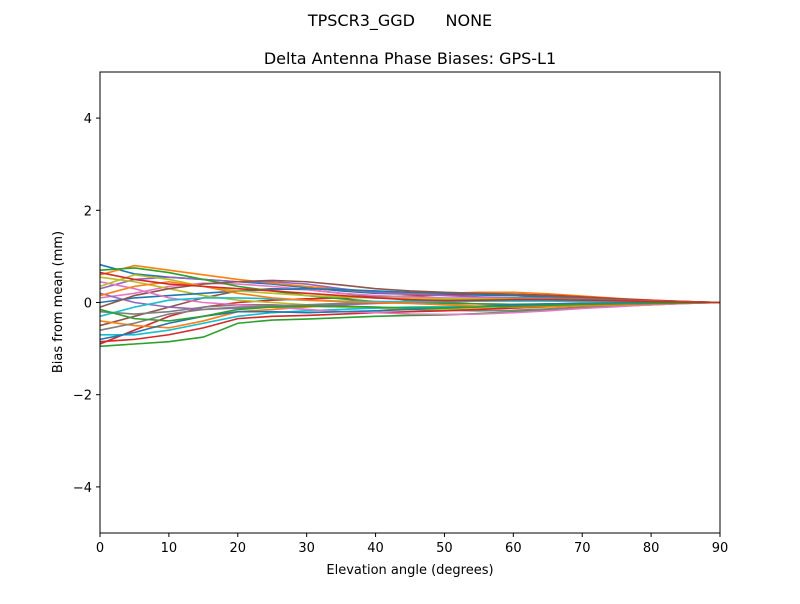  What do you see at coordinates (238, 548) in the screenshot?
I see `x-tick-label: 20` at bounding box center [238, 548].